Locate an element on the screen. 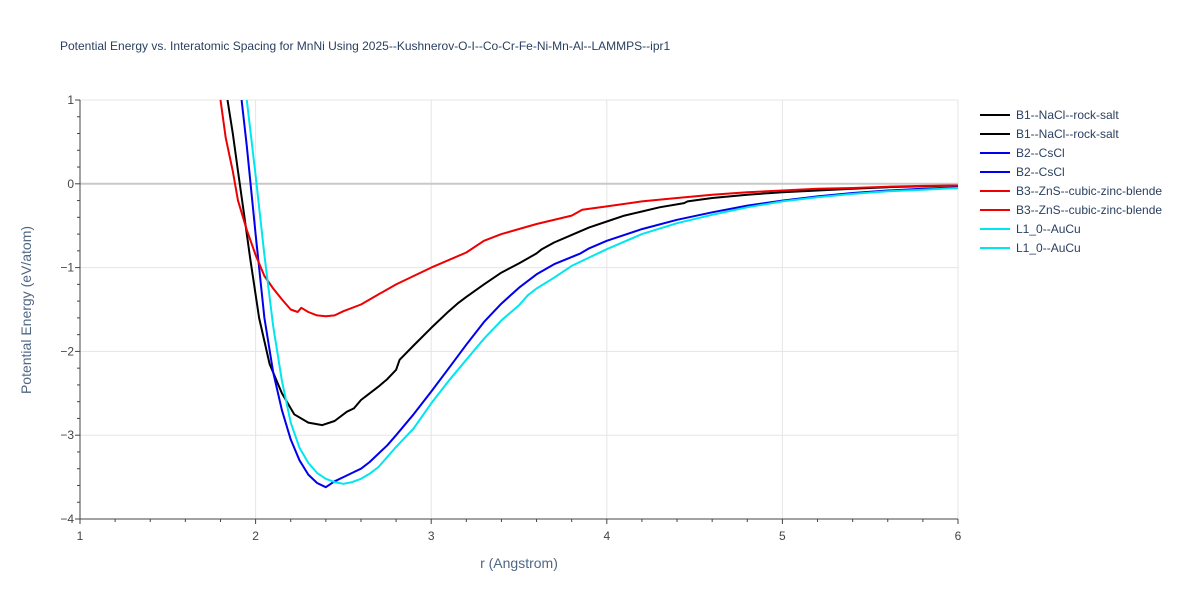 The image size is (1200, 600). y-tick-label: 0 is located at coordinates (70, 184).